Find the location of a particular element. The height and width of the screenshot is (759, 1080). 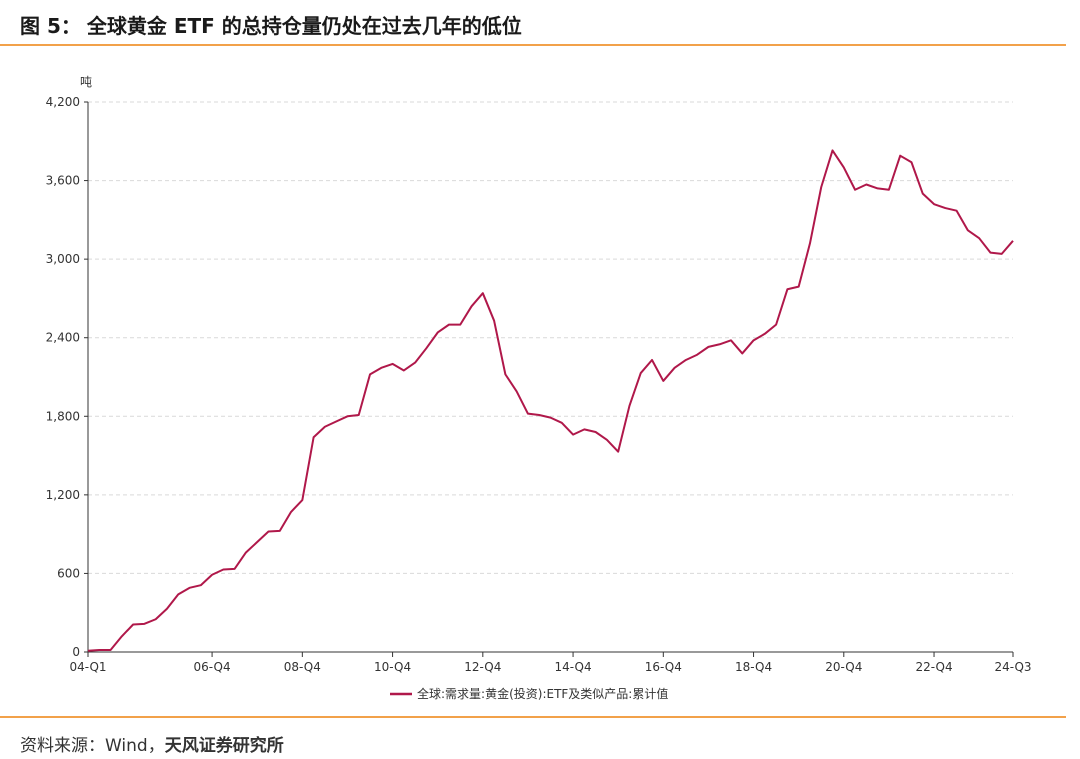

y-tick-label: 4,200 is located at coordinates (63, 102).